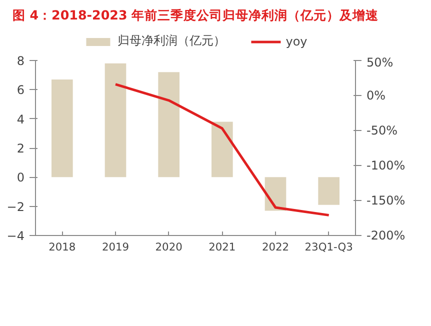  What do you see at coordinates (386, 201) in the screenshot?
I see `y2-tick-label: -150%` at bounding box center [386, 201].